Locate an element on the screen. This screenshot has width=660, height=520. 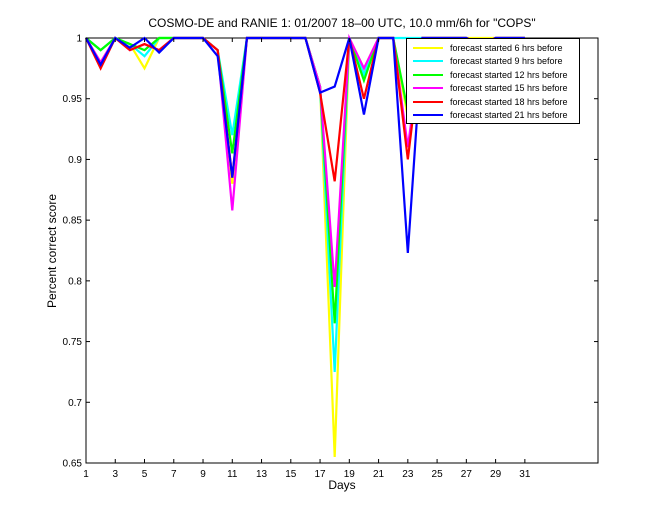
legend-label: forecast started 15 hrs before is located at coordinates (509, 88).